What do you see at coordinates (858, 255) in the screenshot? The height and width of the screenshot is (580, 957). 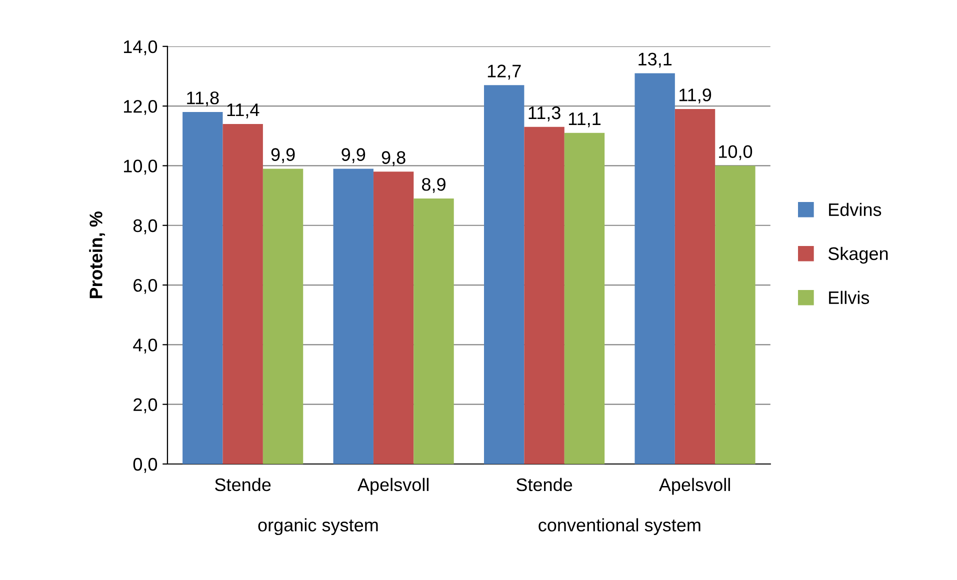 I see `legend-label: Skagen` at bounding box center [858, 255].